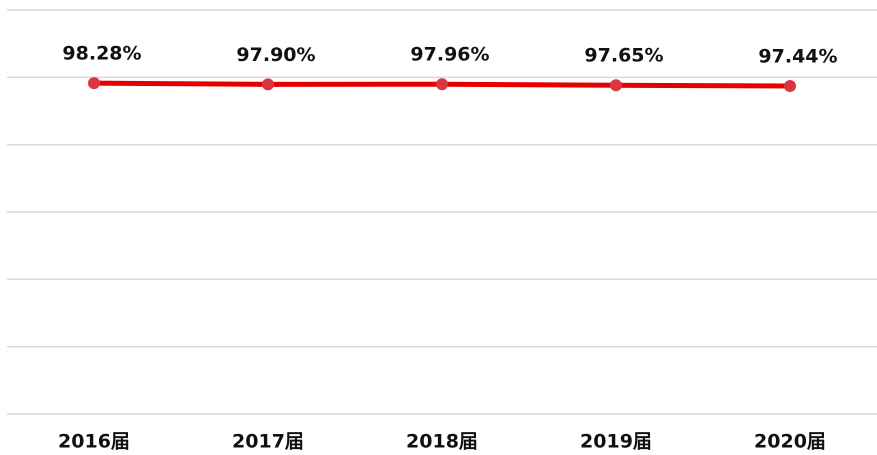 This screenshot has width=877, height=455. I want to click on data-label: 98.28%, so click(101, 54).